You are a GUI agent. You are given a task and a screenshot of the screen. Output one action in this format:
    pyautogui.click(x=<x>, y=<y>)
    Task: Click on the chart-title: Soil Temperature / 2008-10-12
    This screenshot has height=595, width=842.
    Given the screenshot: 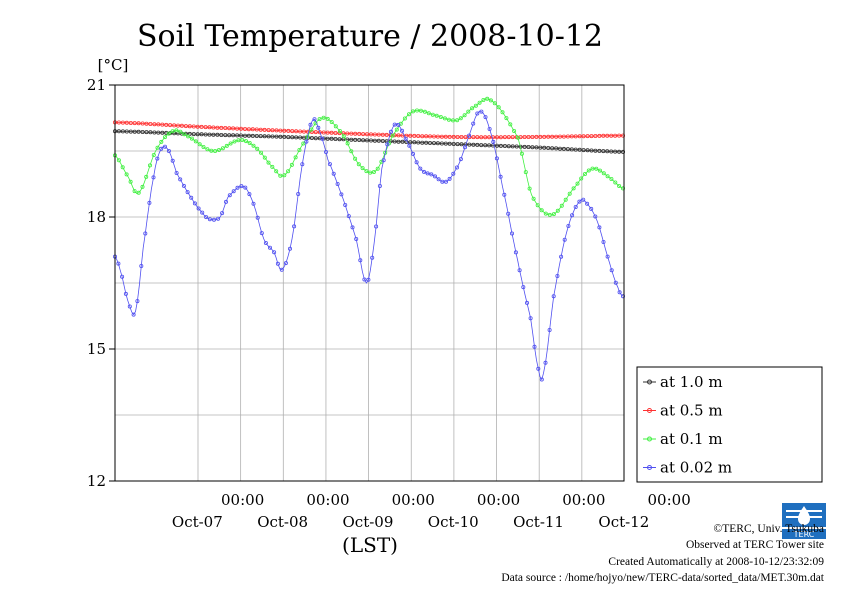 What is the action you would take?
    pyautogui.click(x=370, y=36)
    